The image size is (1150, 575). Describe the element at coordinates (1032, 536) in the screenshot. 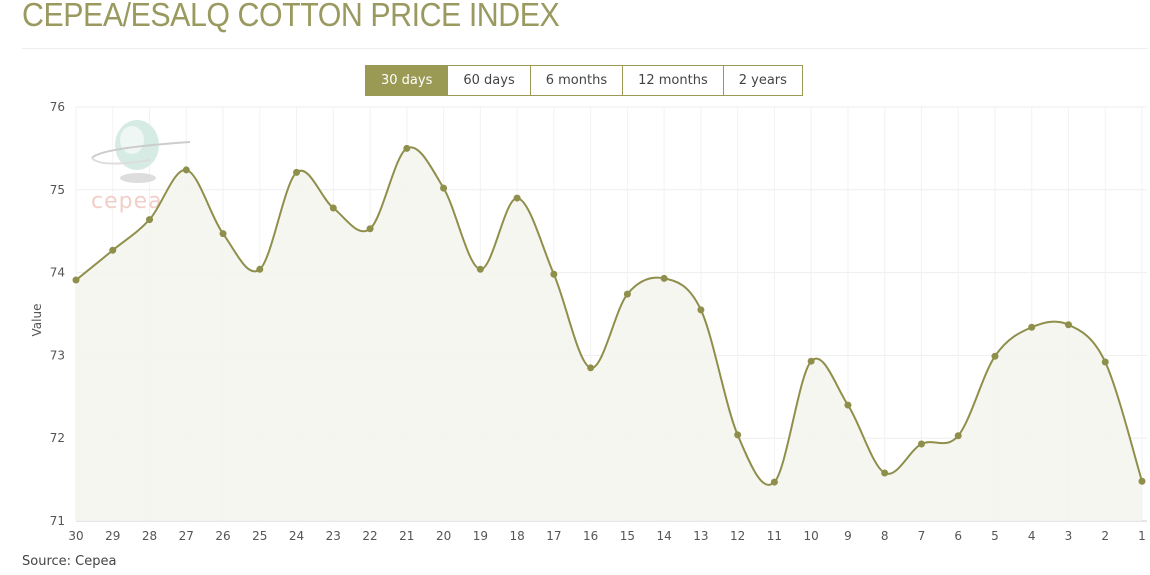

I see `x-tick-label: 4` at that location.